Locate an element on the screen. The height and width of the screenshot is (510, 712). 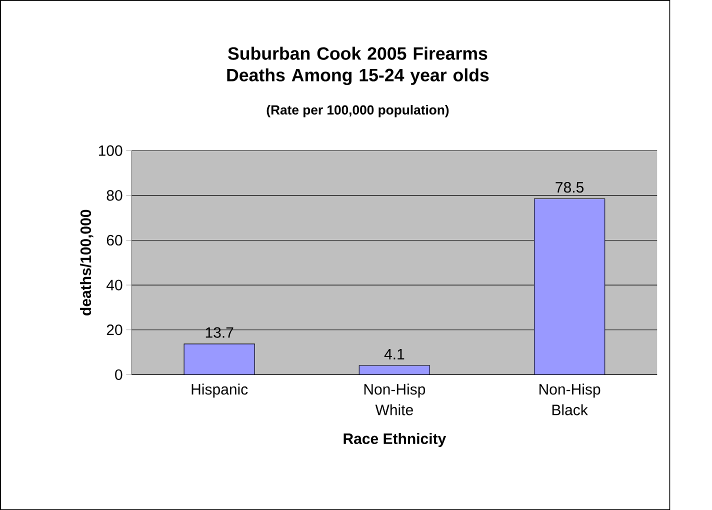
y-tick-label: 60 is located at coordinates (114, 240).